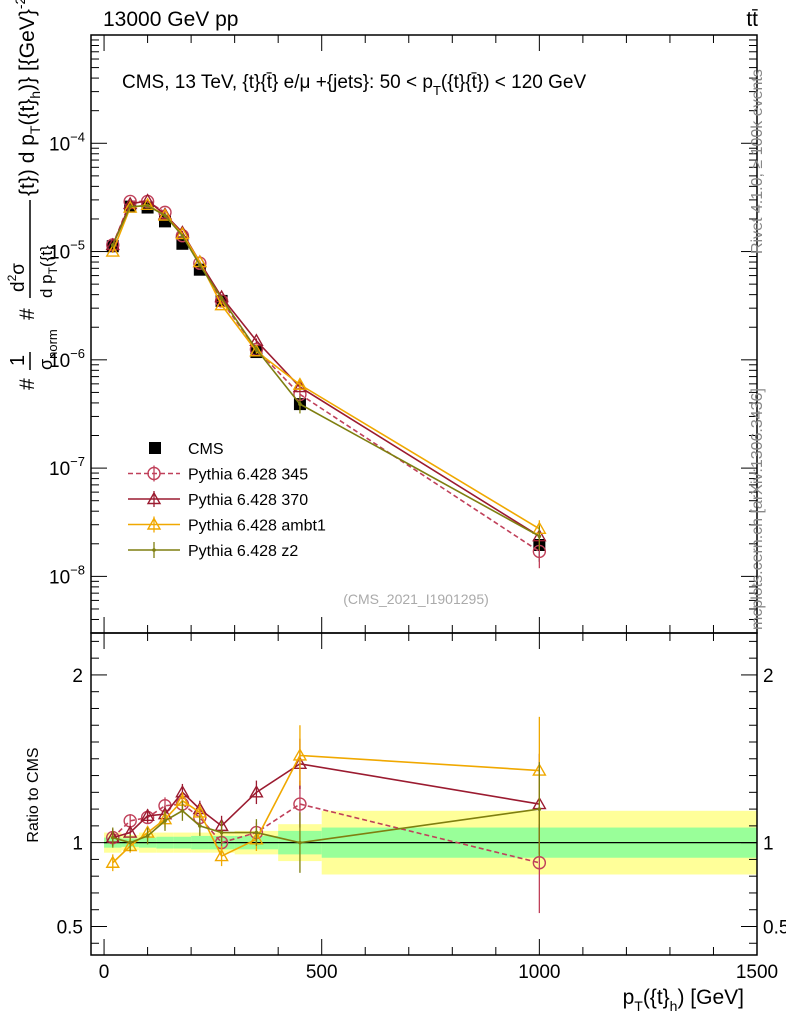 The height and width of the screenshot is (1029, 786). Describe the element at coordinates (67, 467) in the screenshot. I see `y-tick-label: 10⁻⁷` at that location.